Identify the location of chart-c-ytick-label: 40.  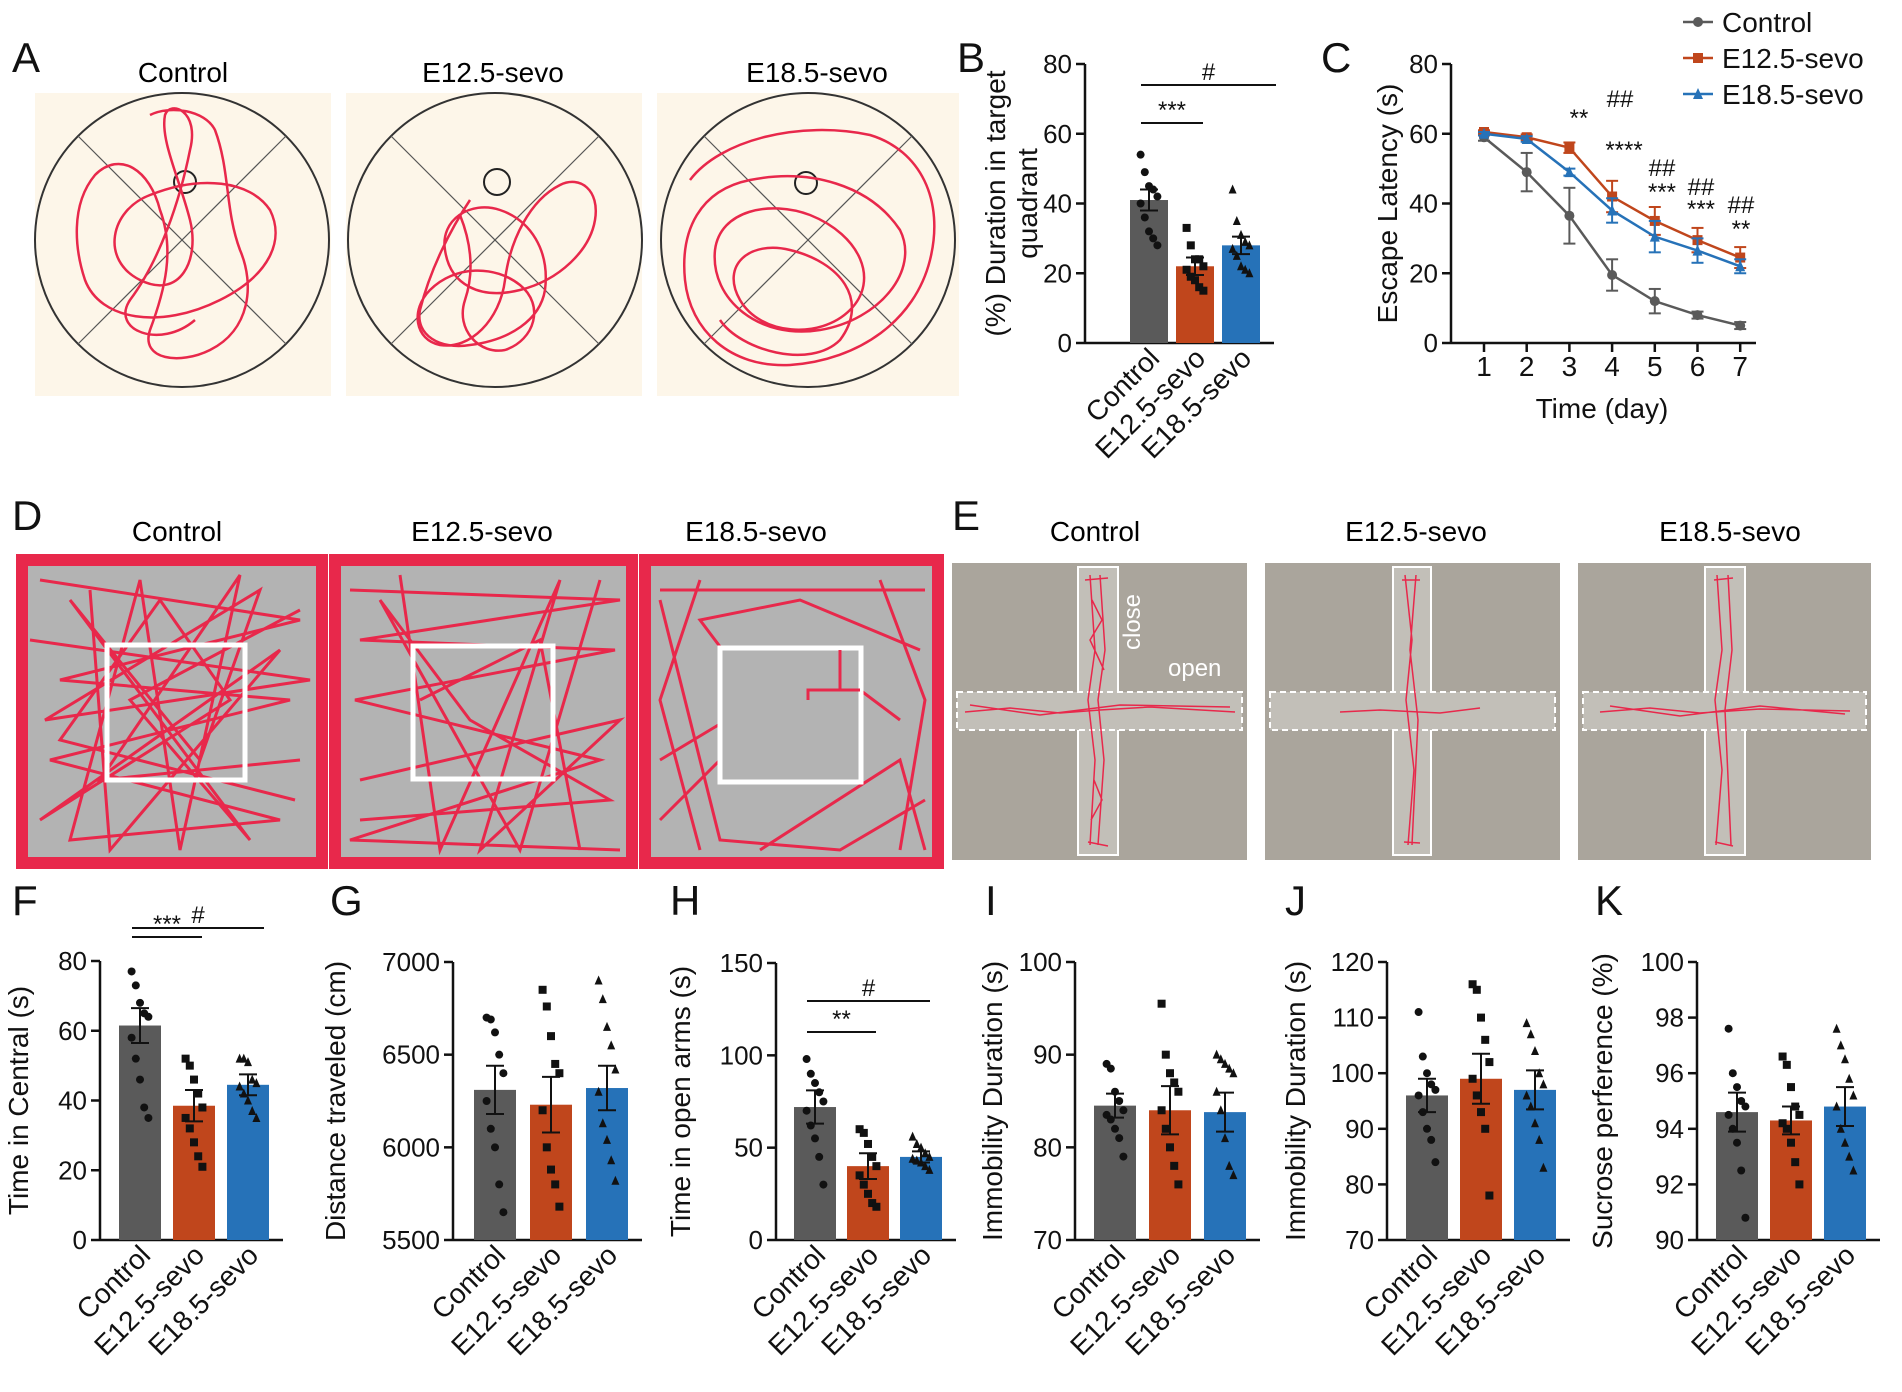
(1423, 204).